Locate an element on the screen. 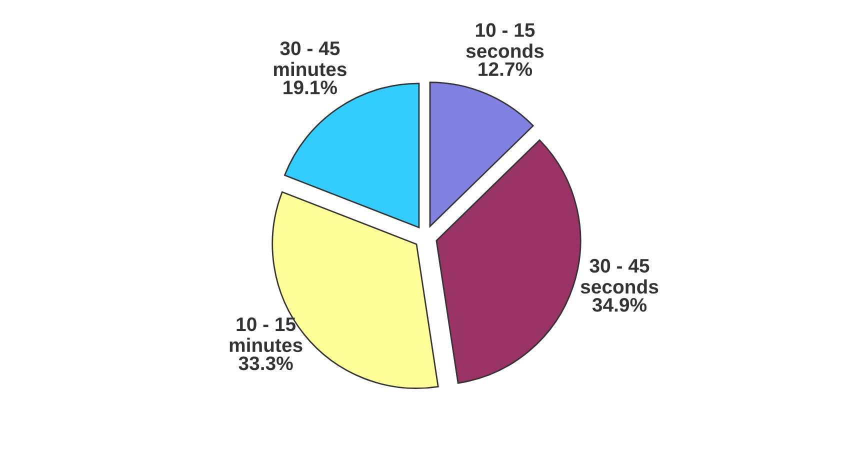 This screenshot has height=474, width=851. slice-label: 30 - 45 seconds is located at coordinates (619, 276).